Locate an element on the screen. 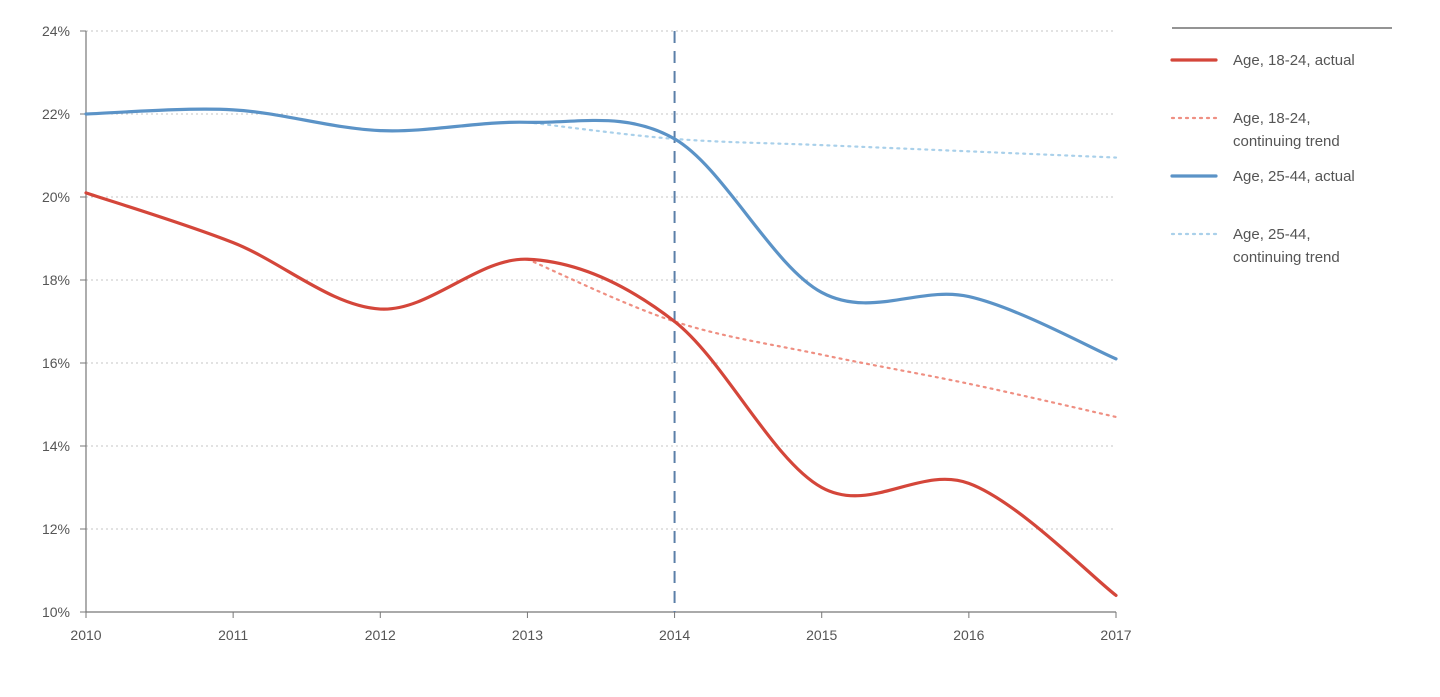 This screenshot has height=697, width=1440. x-tick-label: 2010 is located at coordinates (85, 635).